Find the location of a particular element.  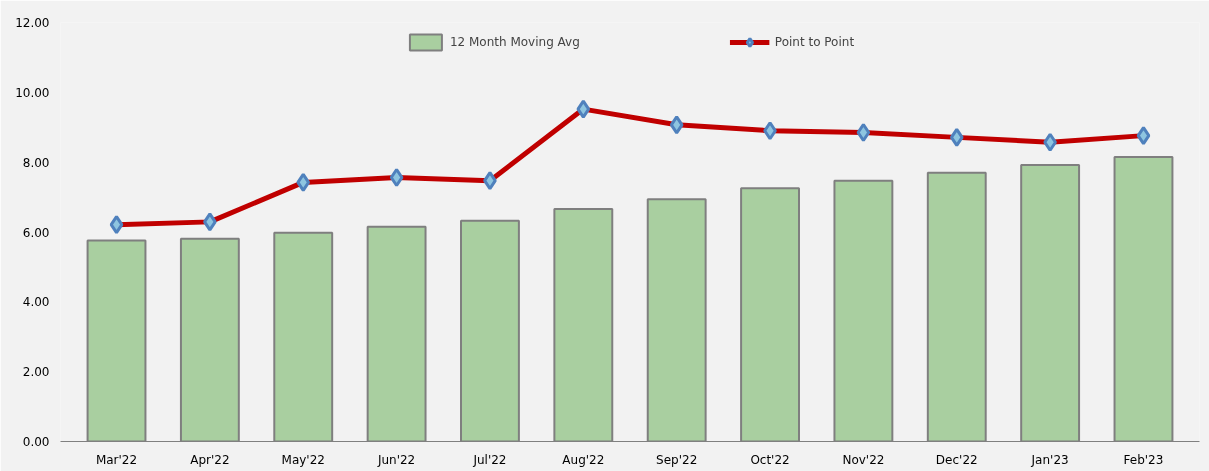

y-tick-label: 2.00 is located at coordinates (36, 372).